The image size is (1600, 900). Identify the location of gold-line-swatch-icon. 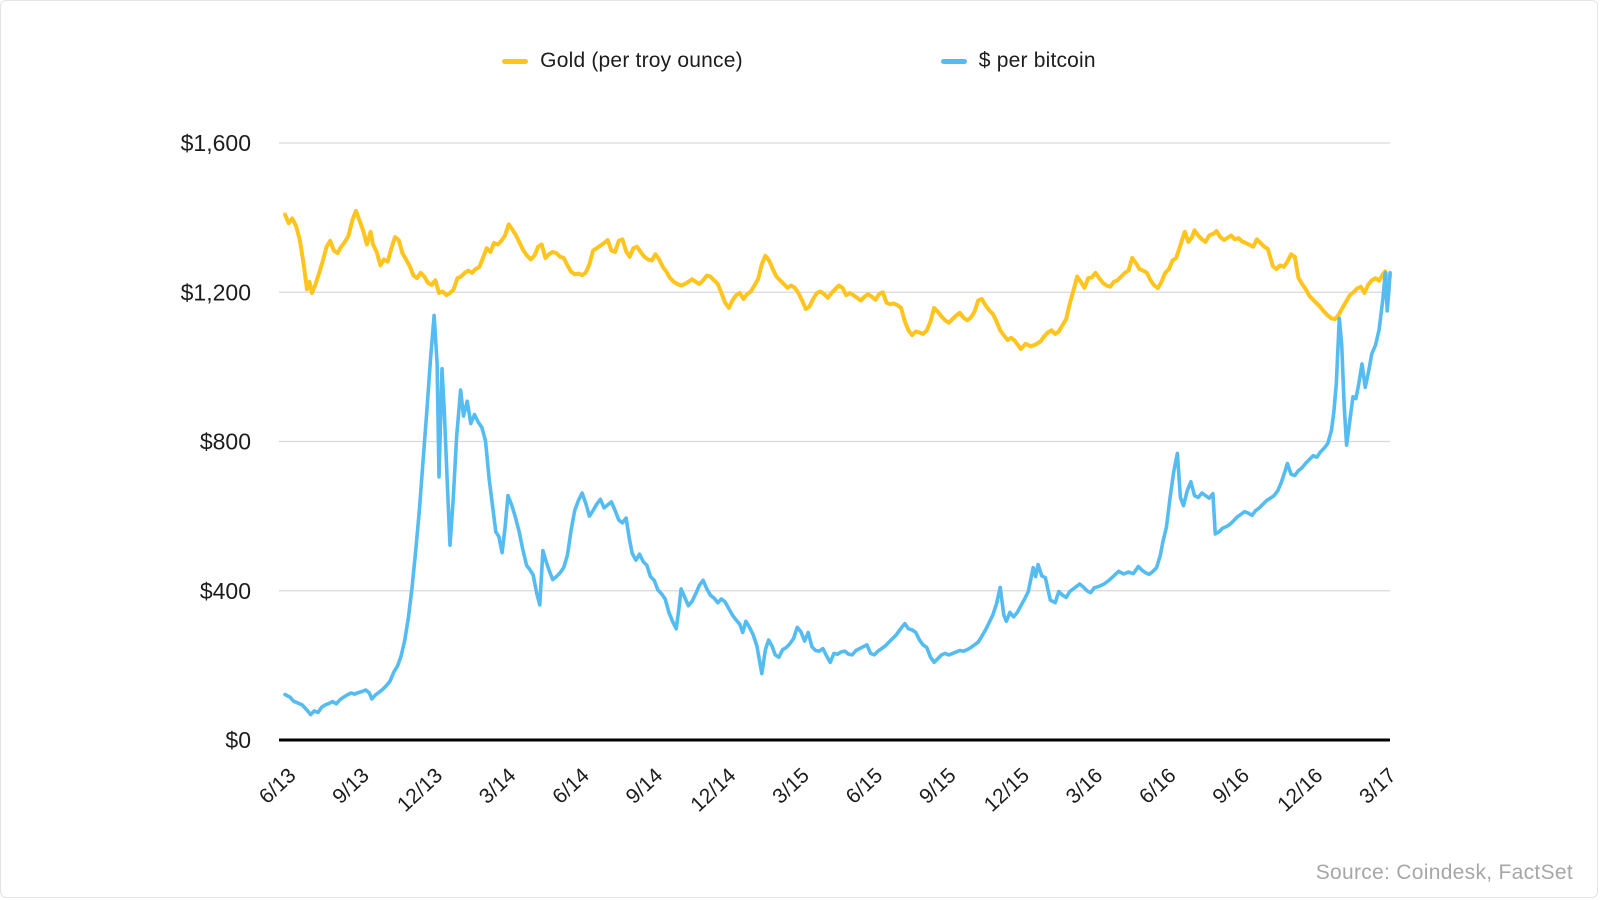
(515, 61).